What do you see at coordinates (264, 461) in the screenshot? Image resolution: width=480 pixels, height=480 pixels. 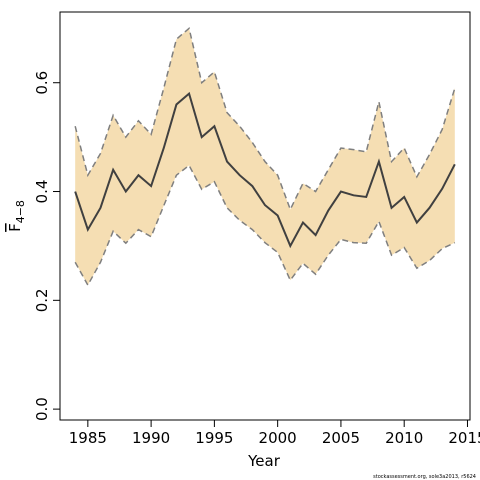 I see `x-axis-label: Year` at bounding box center [264, 461].